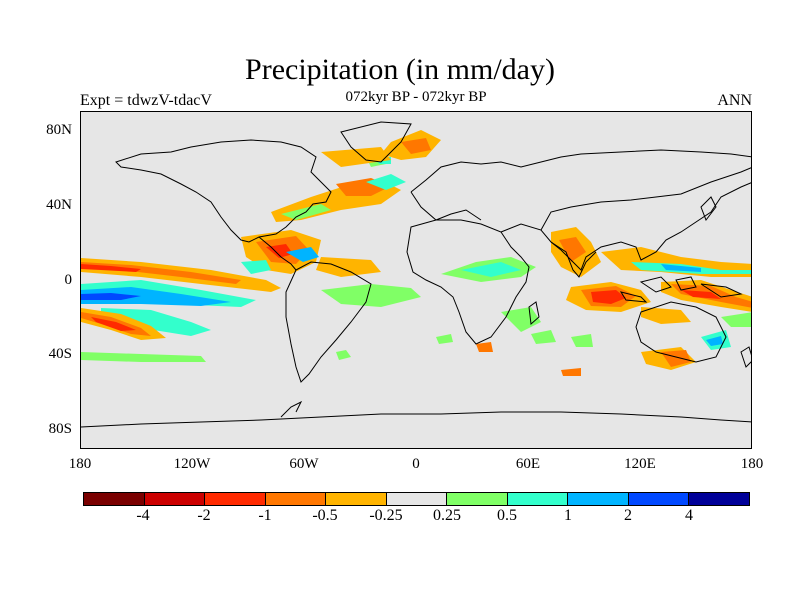 The height and width of the screenshot is (600, 800). Describe the element at coordinates (568, 515) in the screenshot. I see `colorbar-label: 1` at that location.